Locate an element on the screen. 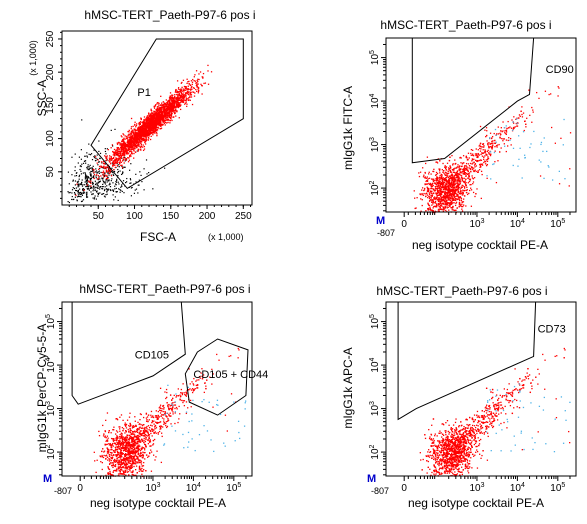 This screenshot has height=524, width=587. y-tick-label: 105 is located at coordinates (375, 57).